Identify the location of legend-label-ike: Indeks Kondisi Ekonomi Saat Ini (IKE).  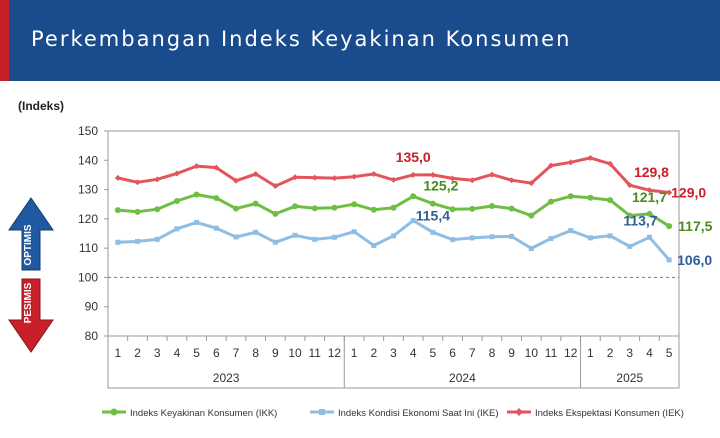
(418, 413).